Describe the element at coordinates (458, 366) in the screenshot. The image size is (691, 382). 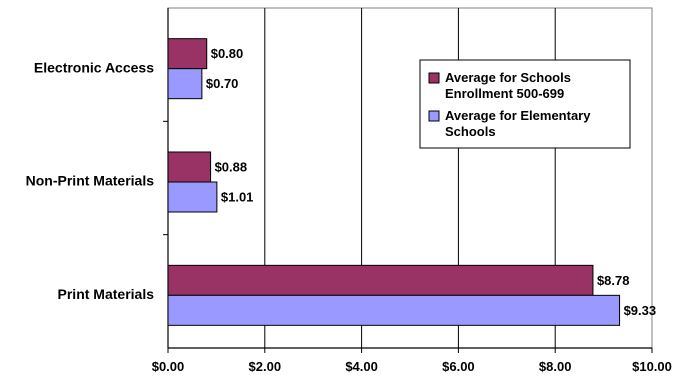
I see `x-tick-label: $6.00` at that location.